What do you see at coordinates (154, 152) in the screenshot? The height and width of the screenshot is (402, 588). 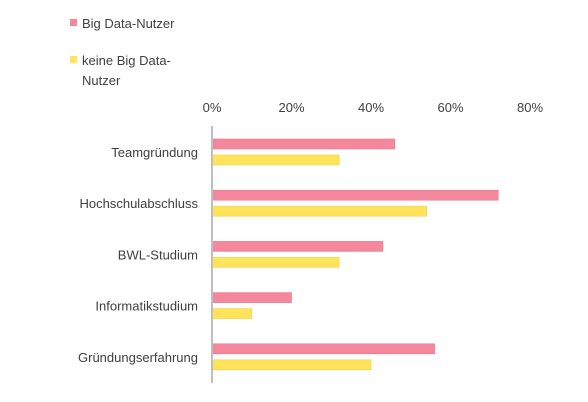 I see `category-label-1: Teamgründung` at bounding box center [154, 152].